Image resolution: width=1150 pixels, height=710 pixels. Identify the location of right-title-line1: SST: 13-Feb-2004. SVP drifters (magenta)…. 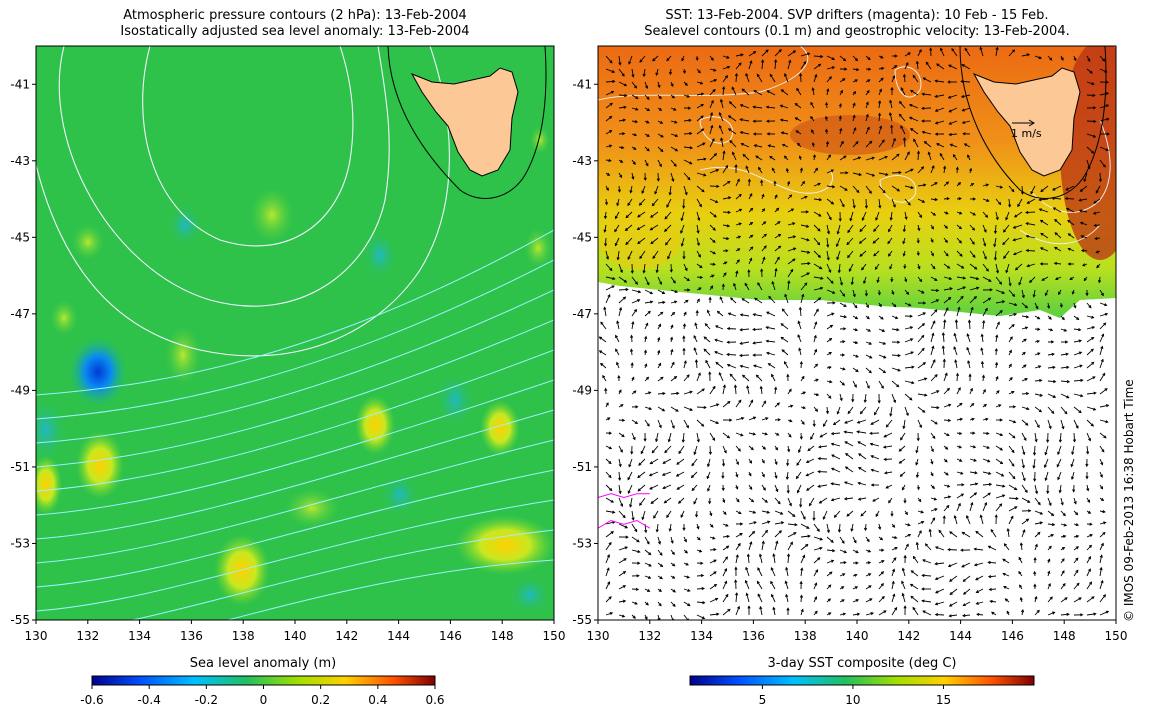
(857, 15).